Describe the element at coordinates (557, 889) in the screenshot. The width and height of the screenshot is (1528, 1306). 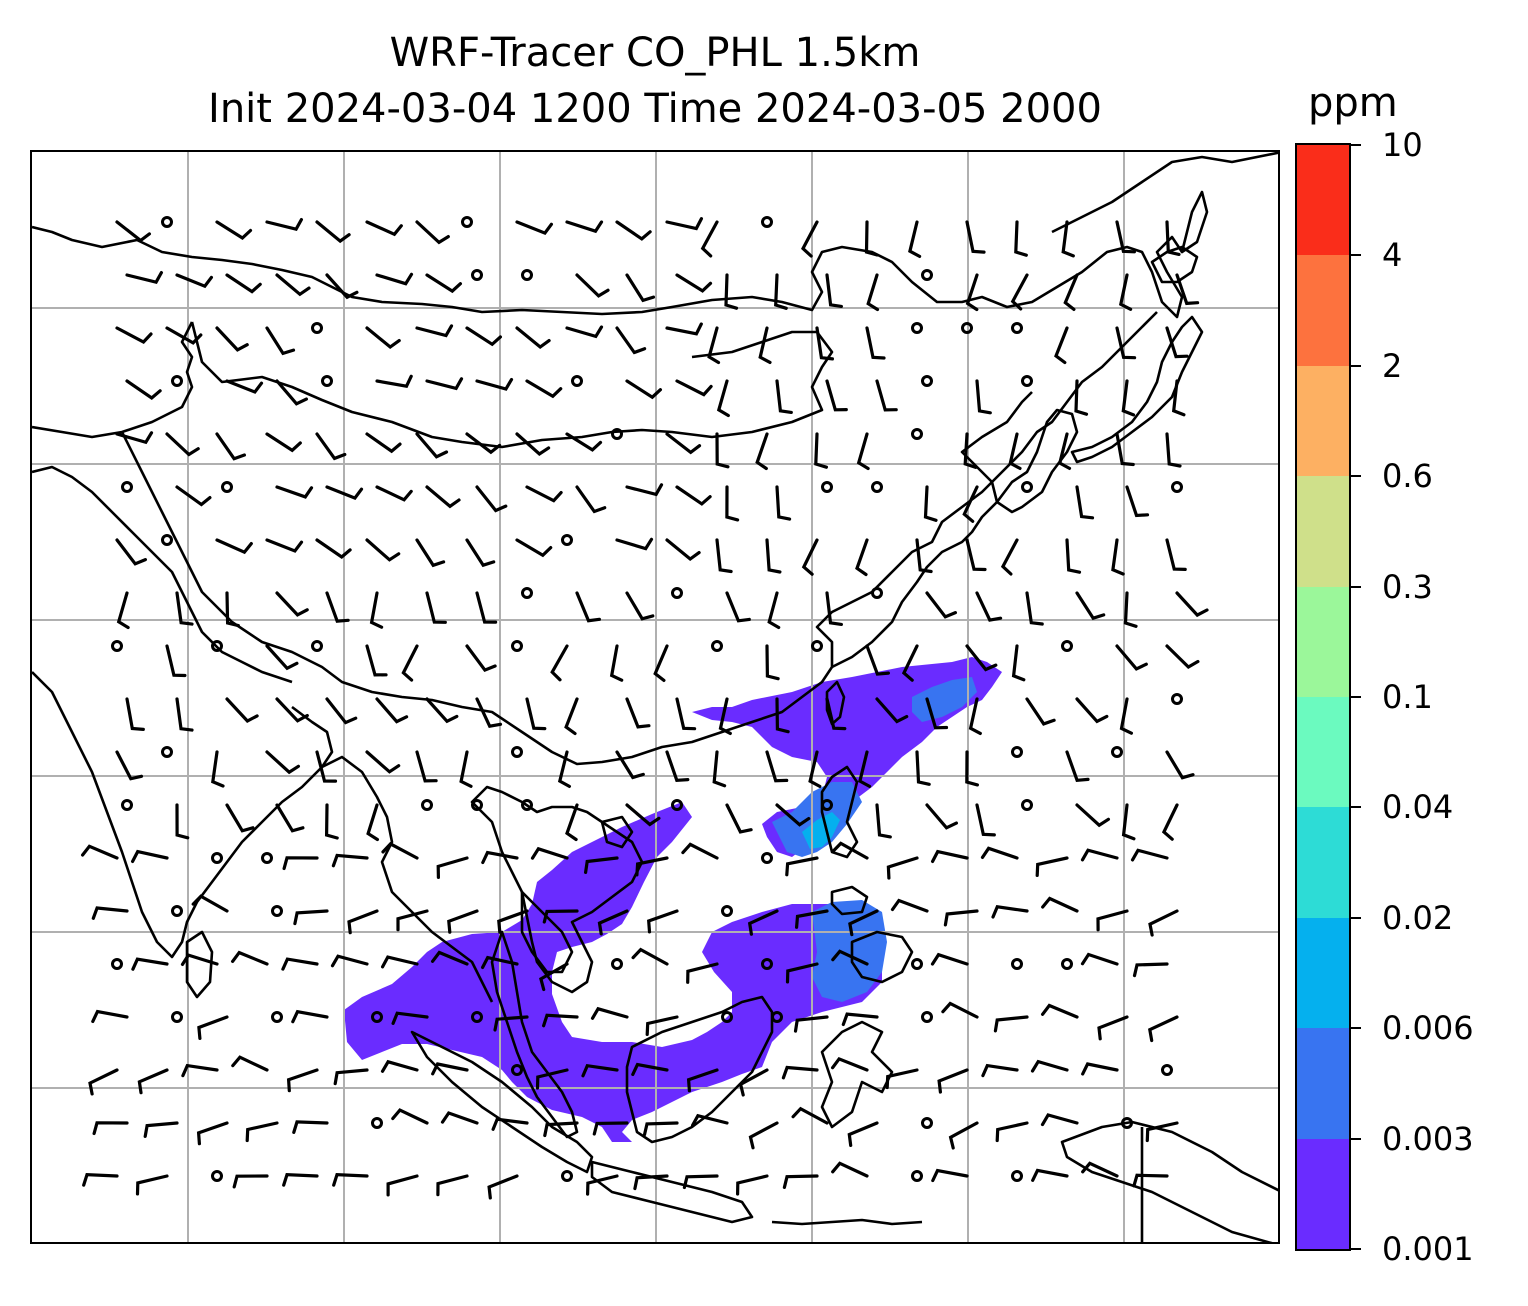
I see `indochina-coast` at that location.